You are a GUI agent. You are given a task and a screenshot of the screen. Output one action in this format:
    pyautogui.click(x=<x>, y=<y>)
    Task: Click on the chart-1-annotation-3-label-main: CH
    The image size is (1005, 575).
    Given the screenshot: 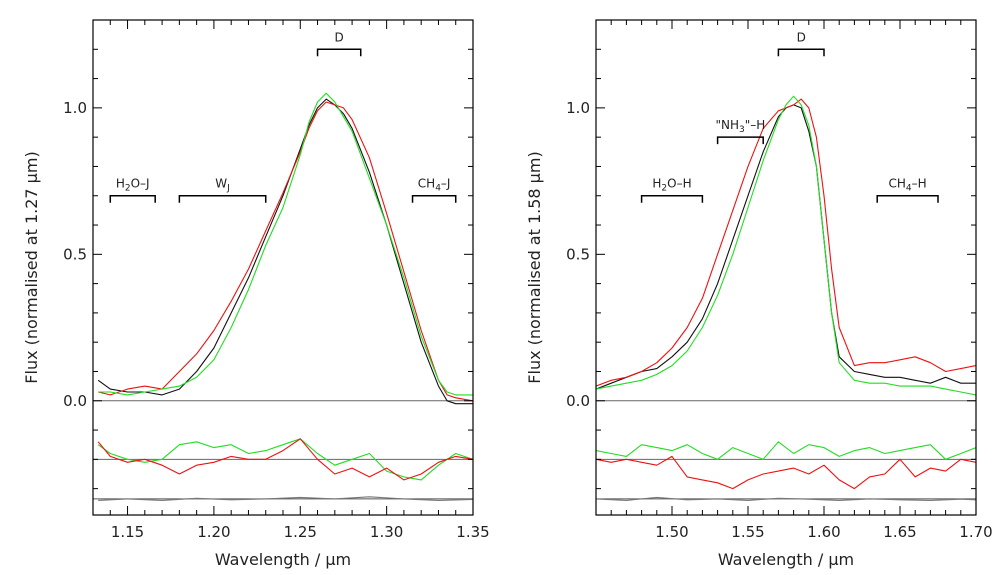 What is the action you would take?
    pyautogui.click(x=897, y=184)
    